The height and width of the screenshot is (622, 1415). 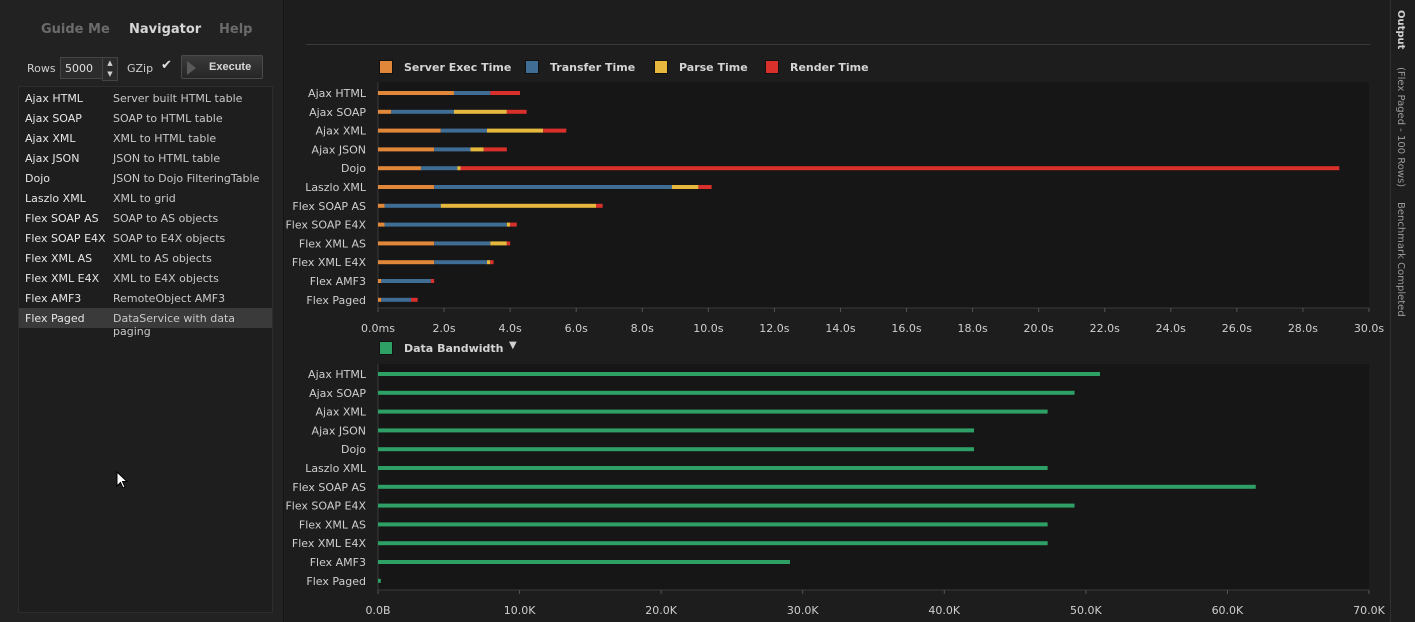 What do you see at coordinates (145, 118) in the screenshot?
I see `benchmark-list-item: Ajax SOAP SOAP to HTML table` at bounding box center [145, 118].